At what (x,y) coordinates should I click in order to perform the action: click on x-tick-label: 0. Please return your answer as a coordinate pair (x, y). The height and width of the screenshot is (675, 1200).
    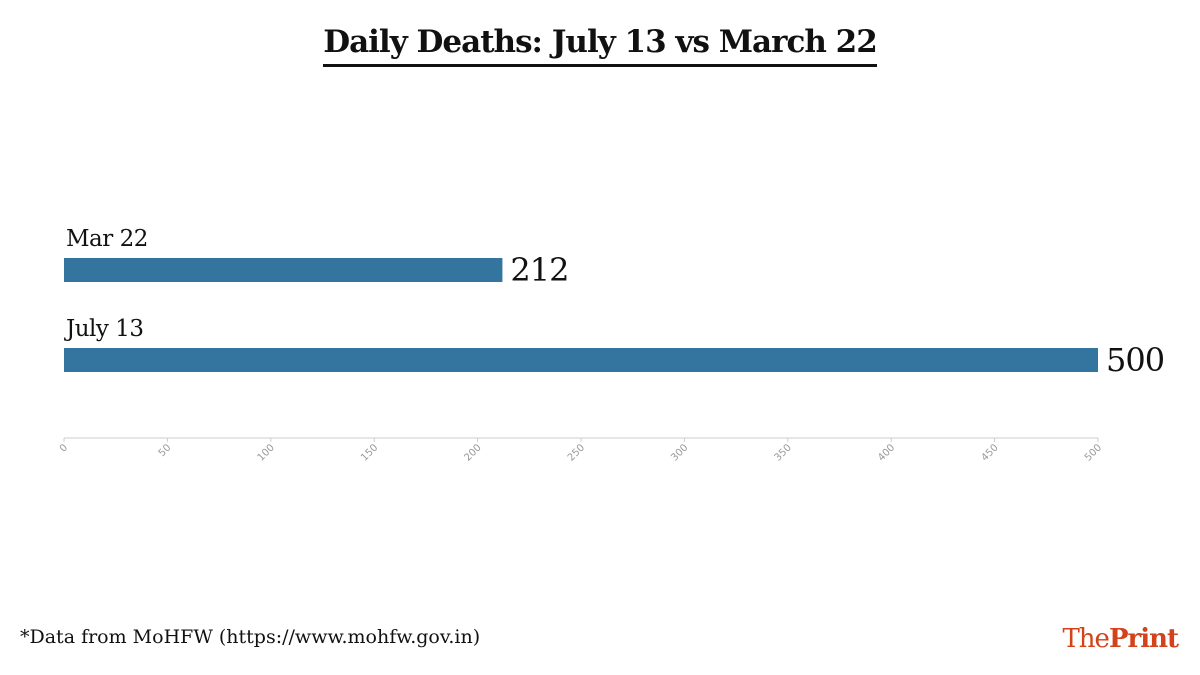
    Looking at the image, I should click on (64, 448).